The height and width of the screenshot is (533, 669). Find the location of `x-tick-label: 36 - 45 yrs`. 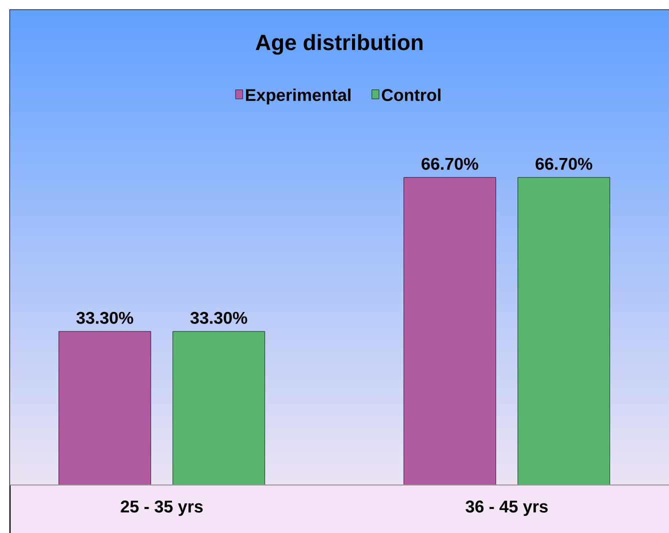

x-tick-label: 36 - 45 yrs is located at coordinates (507, 508).